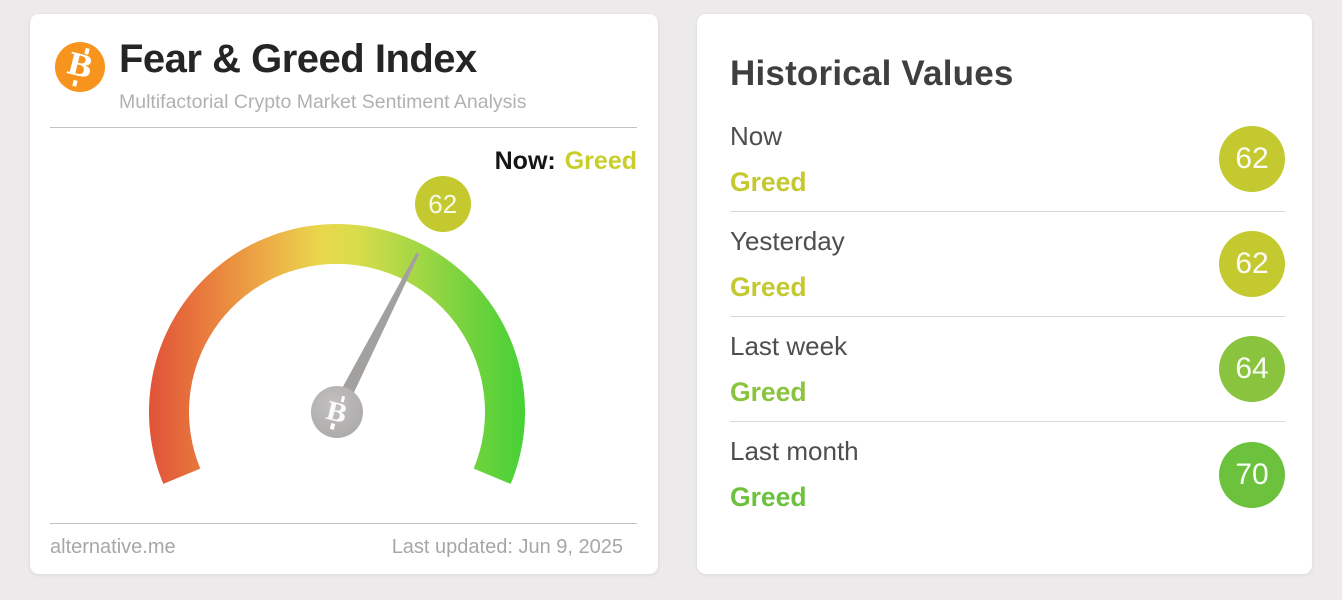 This screenshot has width=1342, height=600. Describe the element at coordinates (525, 161) in the screenshot. I see `now-label: Now:` at that location.